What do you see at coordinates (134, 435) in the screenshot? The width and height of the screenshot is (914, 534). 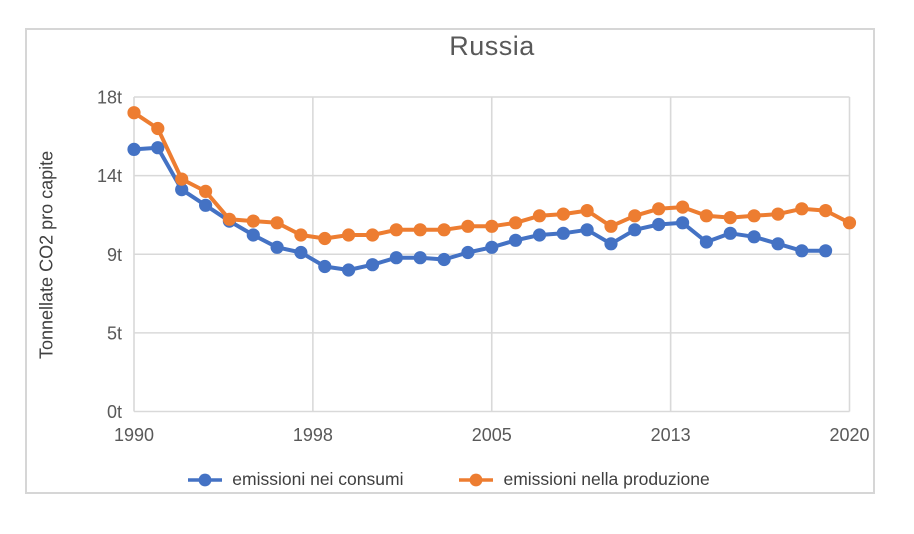 I see `x-tick-label: 1990` at bounding box center [134, 435].